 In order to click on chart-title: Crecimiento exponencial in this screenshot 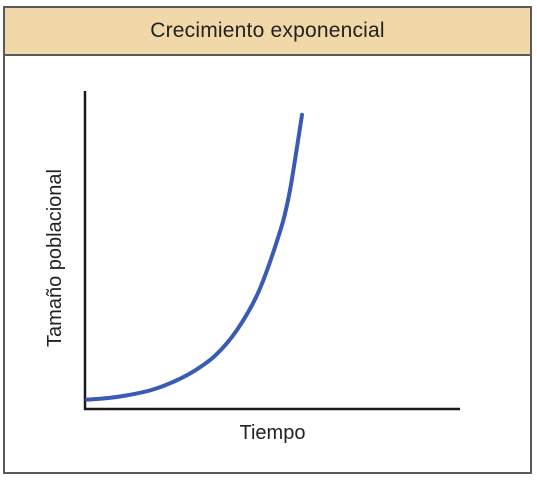, I will do `click(267, 30)`.